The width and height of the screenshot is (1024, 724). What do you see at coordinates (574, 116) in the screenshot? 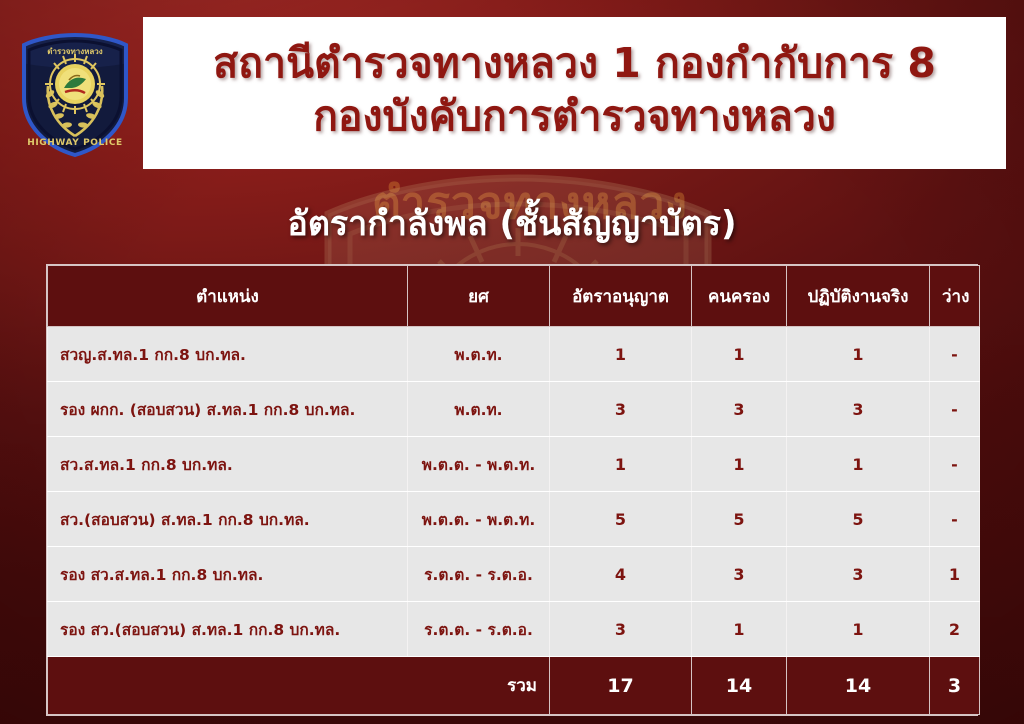
I see `title-line-2: กองบังคับการตำรวจทางหลวง` at bounding box center [574, 116].